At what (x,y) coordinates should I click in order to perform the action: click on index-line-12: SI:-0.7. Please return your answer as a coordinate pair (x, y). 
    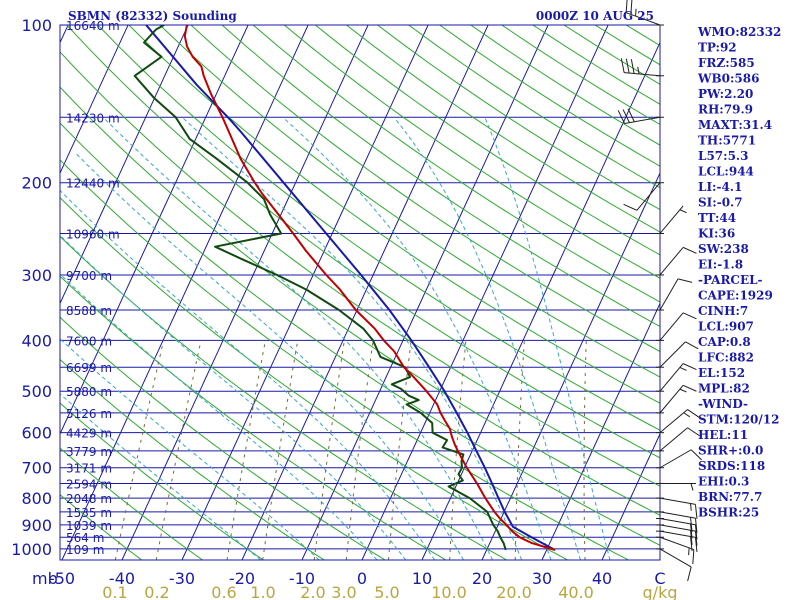
    Looking at the image, I should click on (720, 203).